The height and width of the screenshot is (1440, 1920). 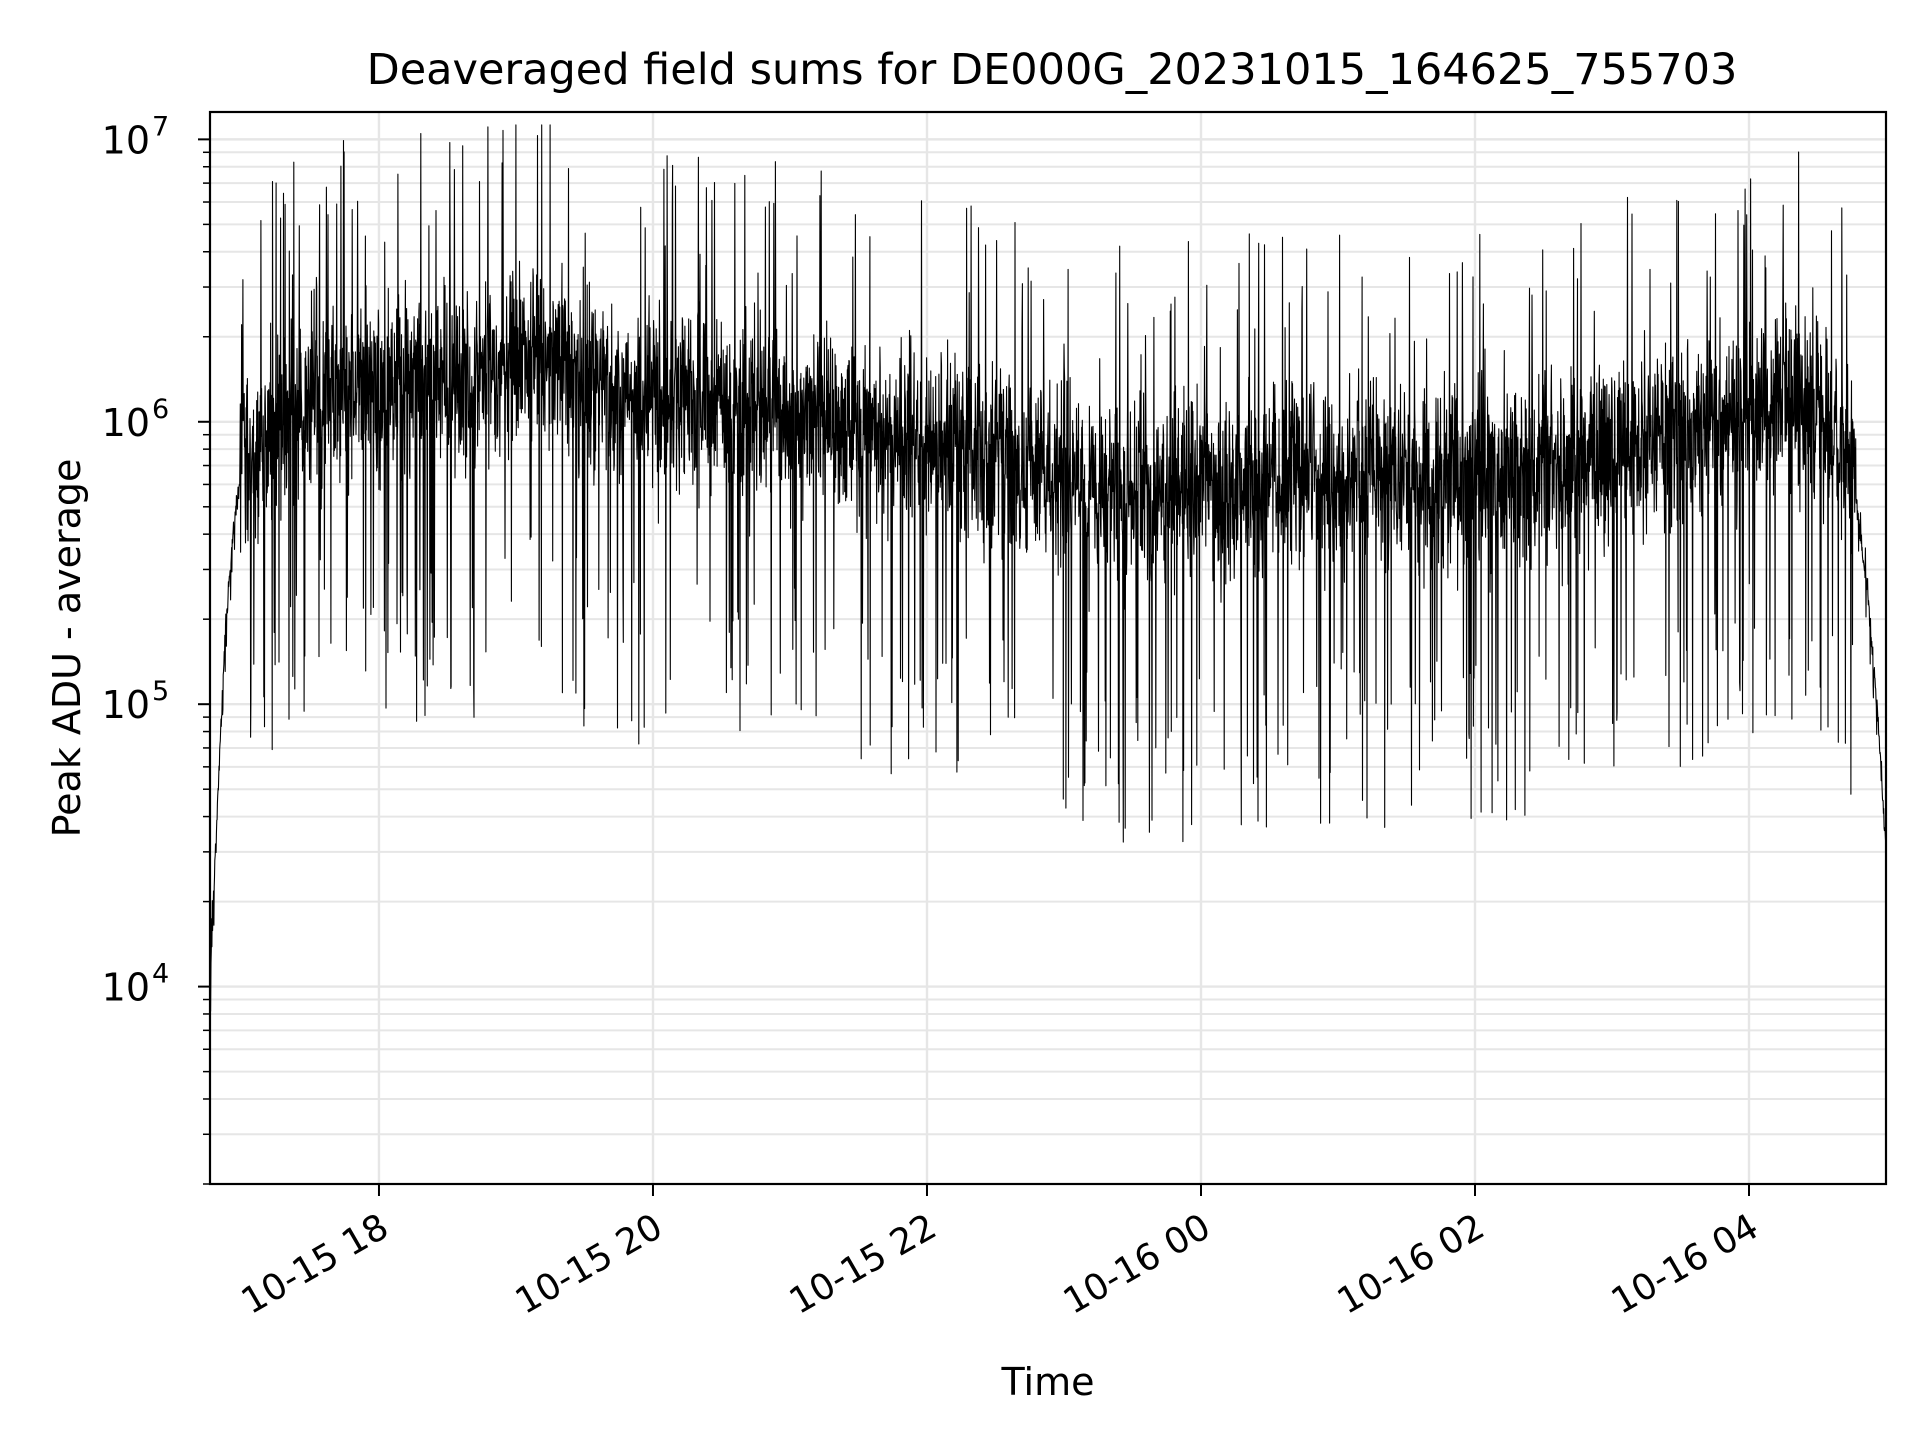 I want to click on x-axis-label: Time, so click(x=1048, y=1382).